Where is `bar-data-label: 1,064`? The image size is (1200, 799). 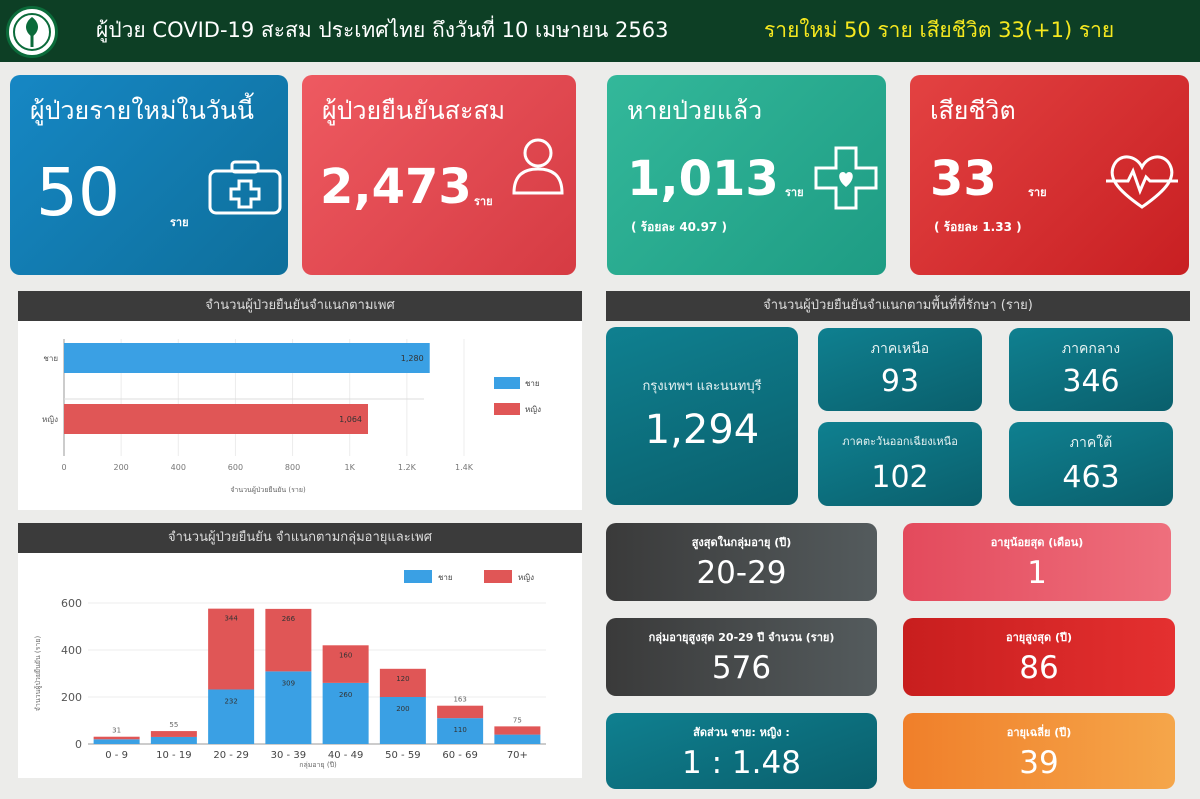
bar-data-label: 1,064 is located at coordinates (350, 419).